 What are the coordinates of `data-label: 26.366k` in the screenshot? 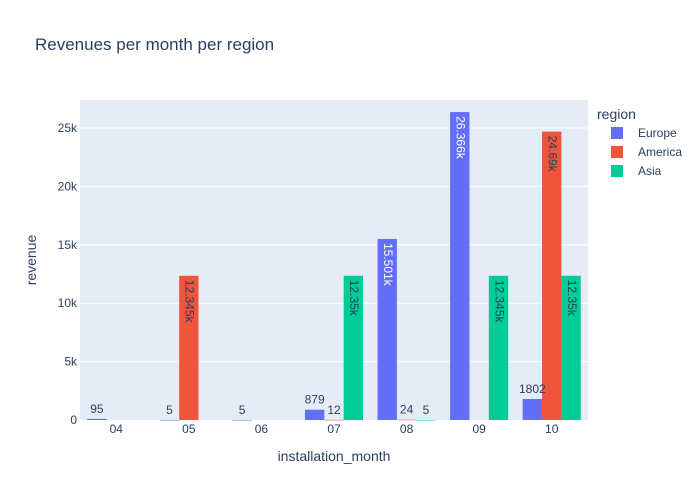 It's located at (461, 138).